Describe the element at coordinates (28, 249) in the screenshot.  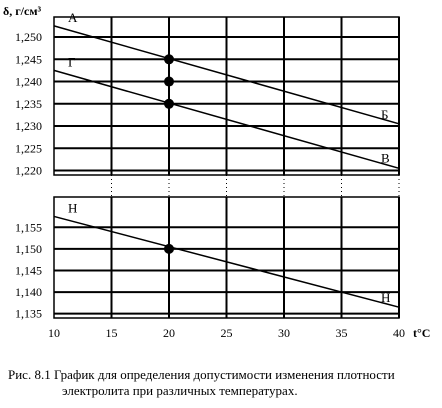
I see `lower-y-tick-label: 1,150` at that location.